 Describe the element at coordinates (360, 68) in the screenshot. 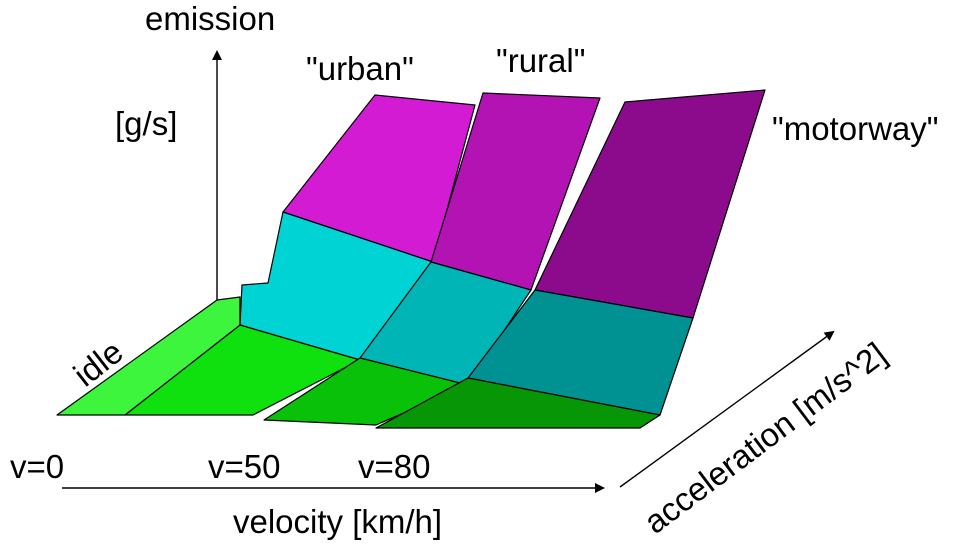

I see `region-label-urban: "urban"` at that location.